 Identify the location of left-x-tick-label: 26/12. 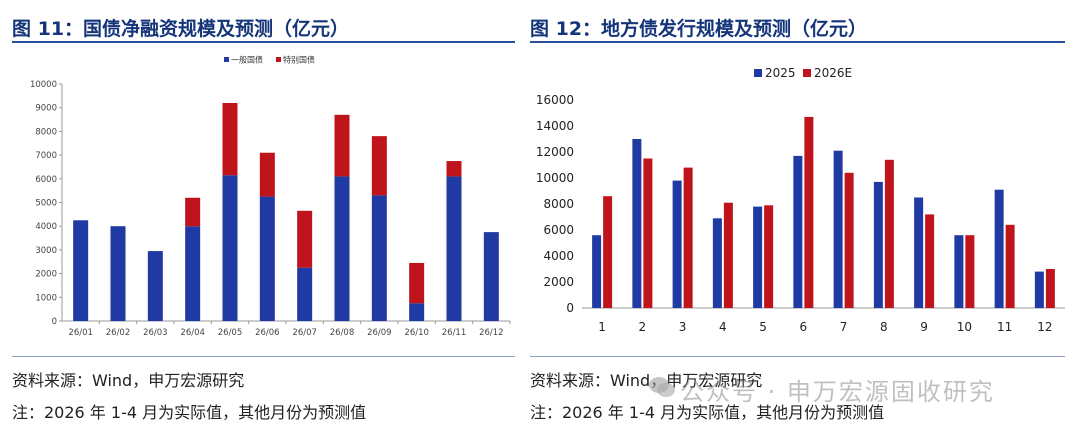
(491, 333).